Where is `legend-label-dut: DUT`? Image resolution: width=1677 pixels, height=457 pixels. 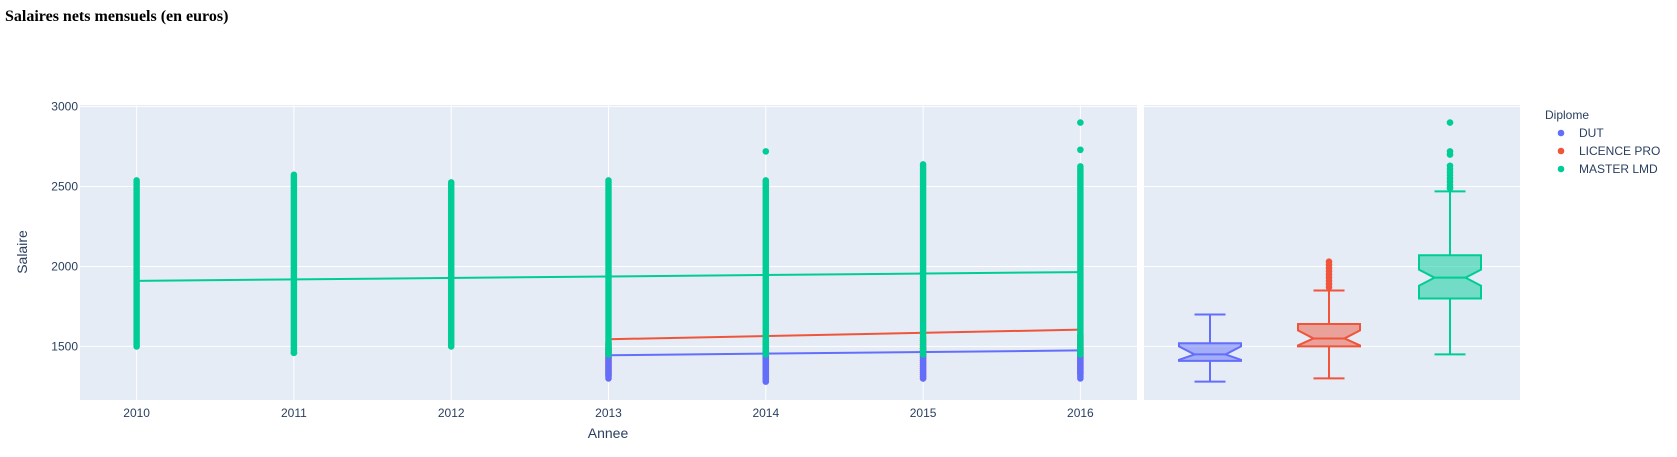
legend-label-dut: DUT is located at coordinates (1591, 133).